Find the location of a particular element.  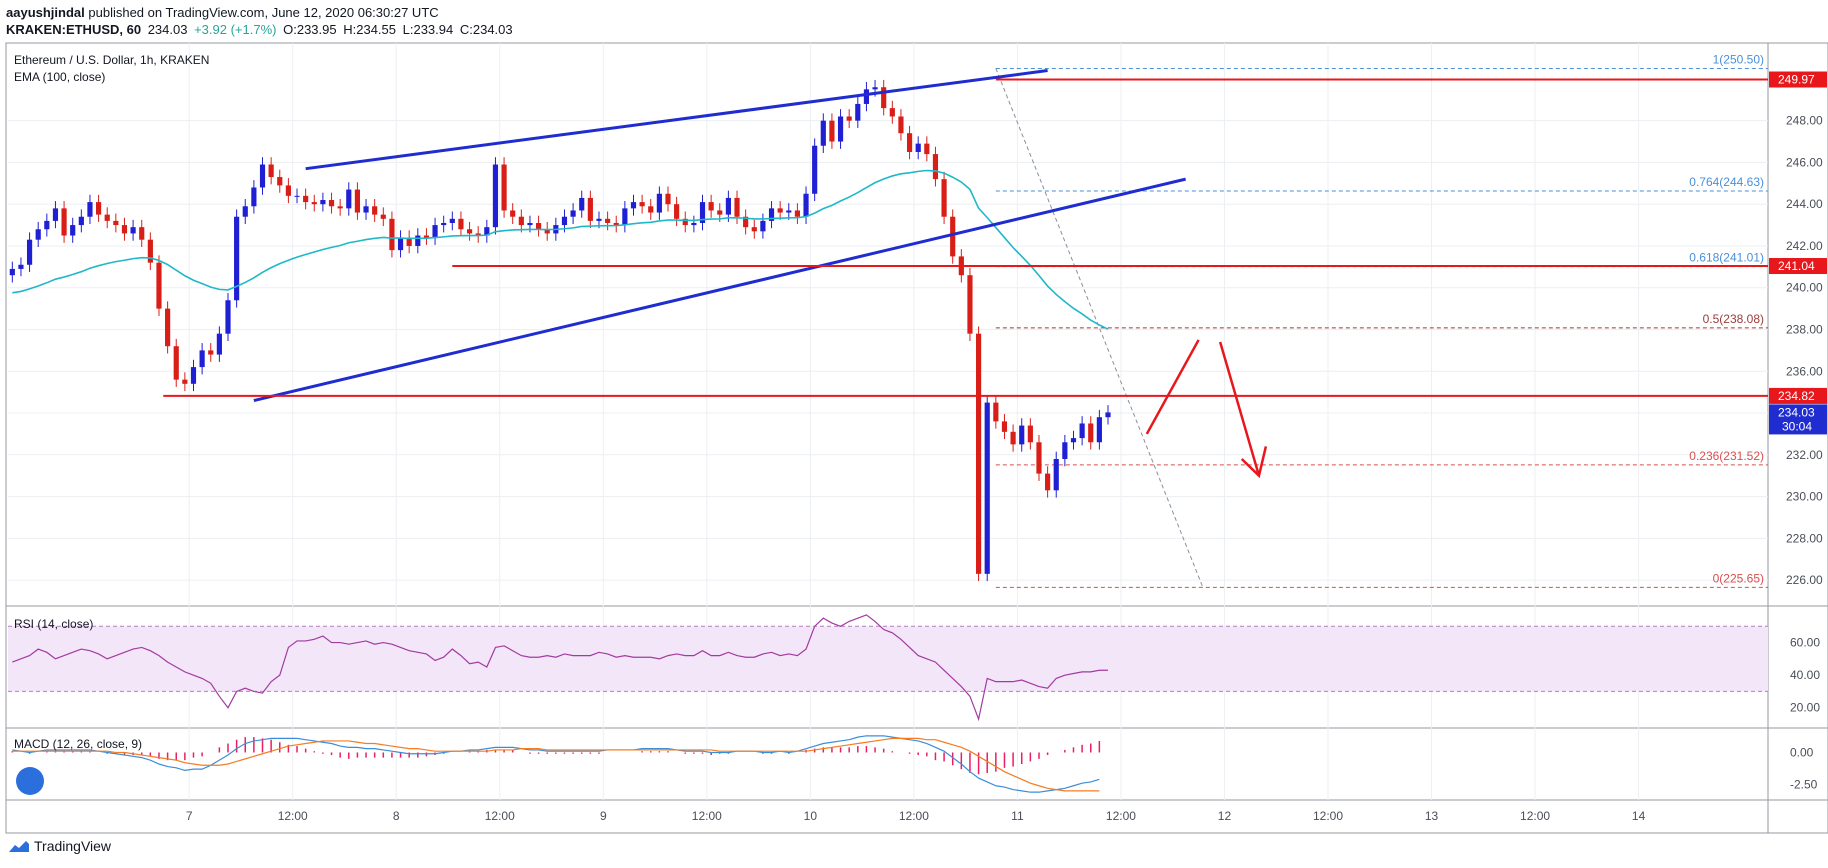

time-tick-label: 7 is located at coordinates (189, 816).